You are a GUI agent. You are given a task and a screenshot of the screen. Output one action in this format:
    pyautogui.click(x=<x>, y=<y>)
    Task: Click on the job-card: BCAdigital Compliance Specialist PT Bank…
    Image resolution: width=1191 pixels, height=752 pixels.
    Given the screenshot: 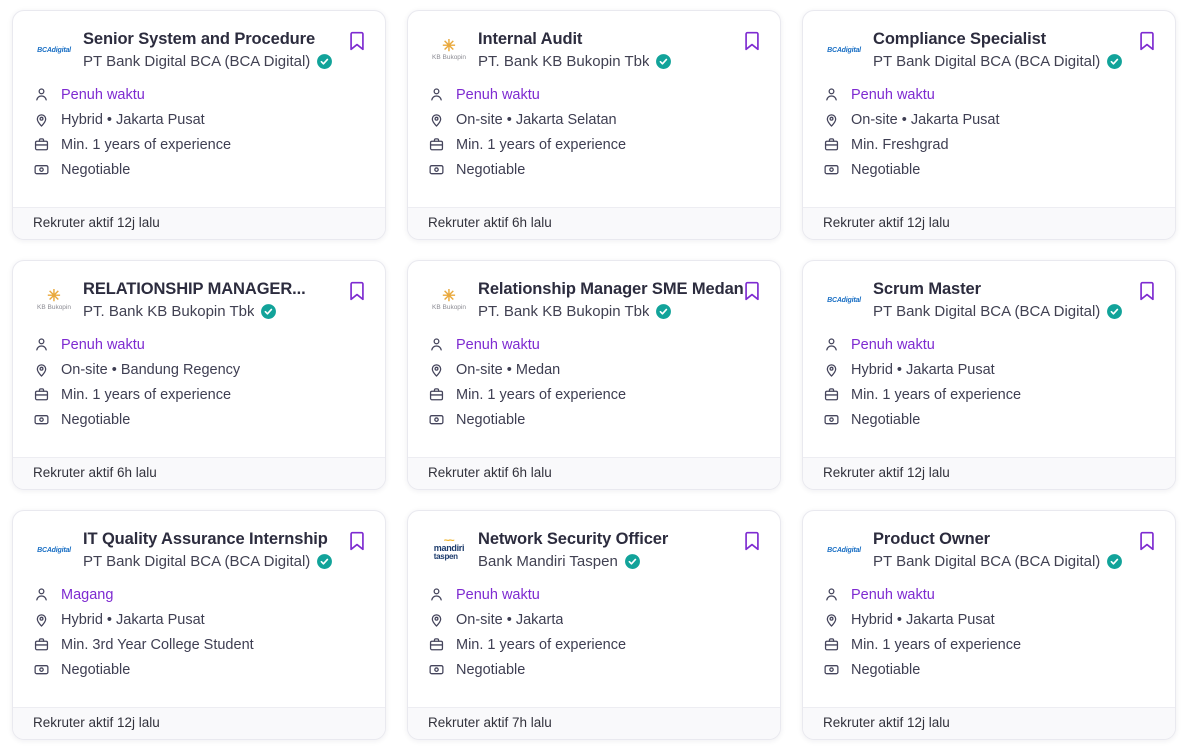 What is the action you would take?
    pyautogui.click(x=989, y=125)
    